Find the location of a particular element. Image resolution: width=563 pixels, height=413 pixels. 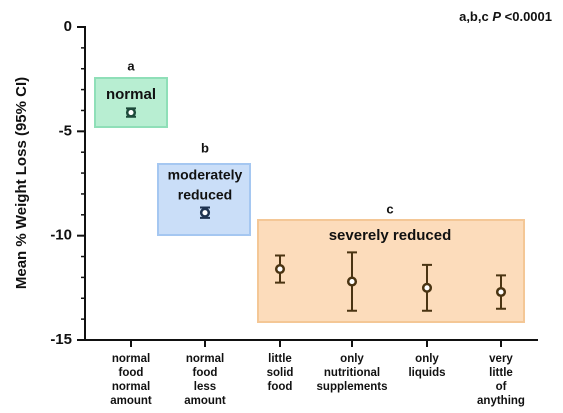

sig-stat: P is located at coordinates (496, 16).